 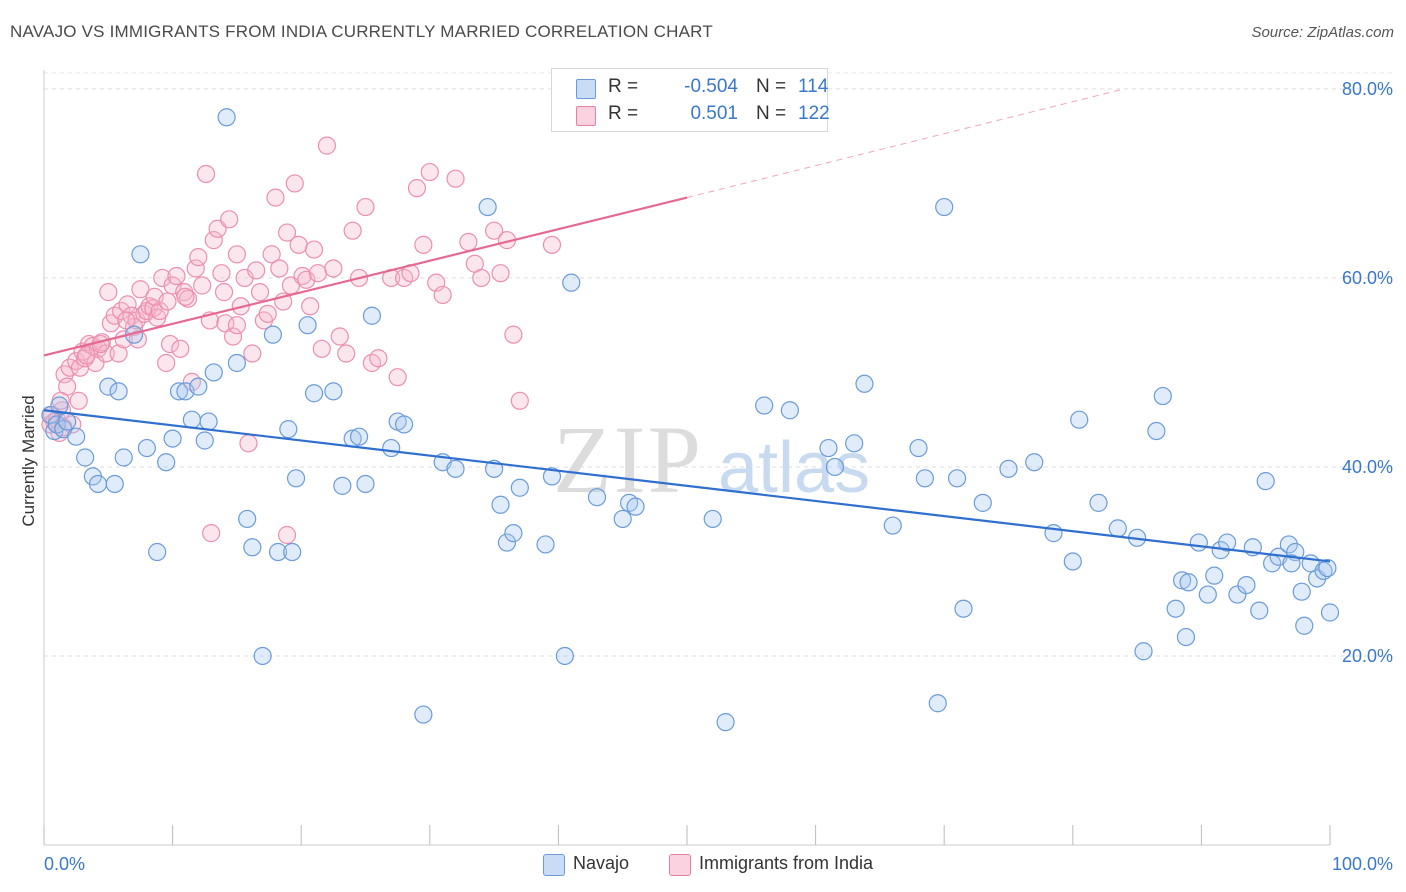 I want to click on legend-swatch-india, so click(x=586, y=116).